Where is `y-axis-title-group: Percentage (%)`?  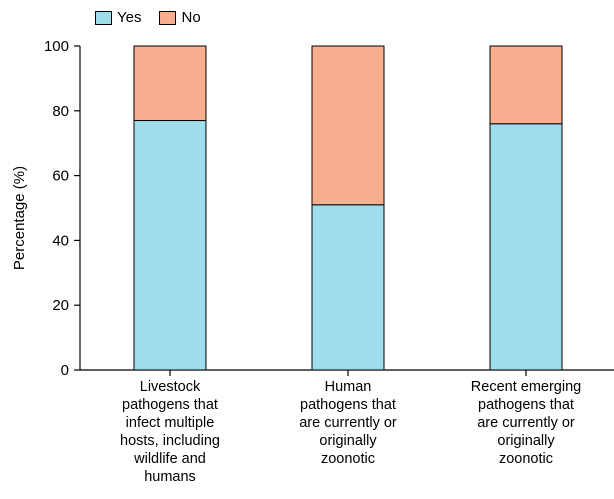 y-axis-title-group: Percentage (%) is located at coordinates (19, 218).